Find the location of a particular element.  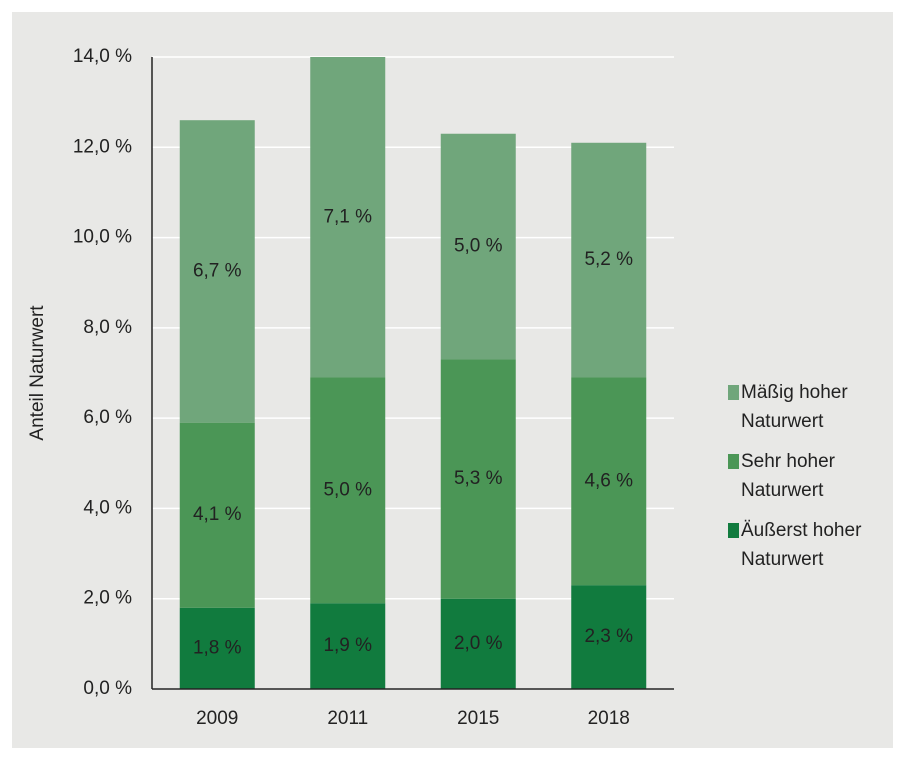

data-label: 1,8 % is located at coordinates (217, 647).